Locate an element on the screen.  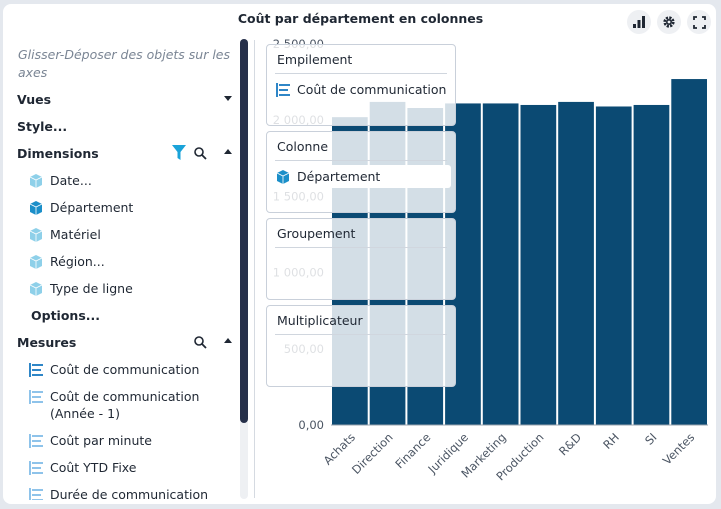
chart-type-button is located at coordinates (639, 22).